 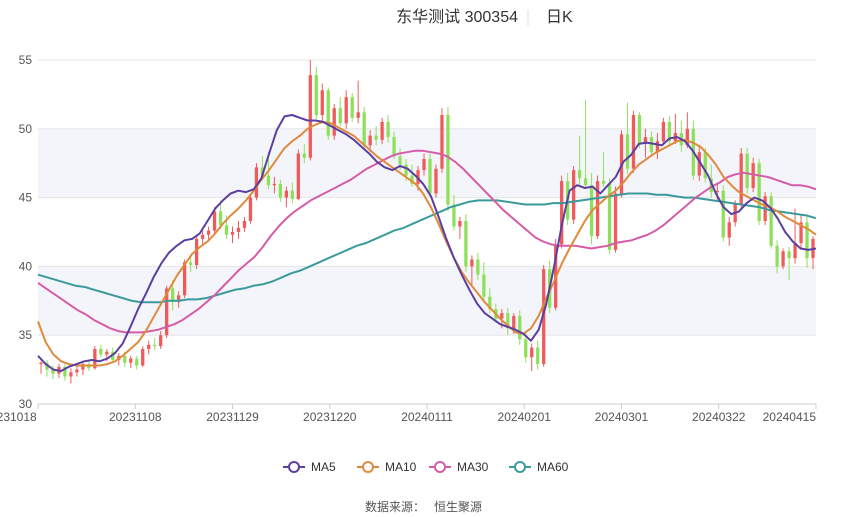 I want to click on data-source: 数据来源： 恒生聚源, so click(x=423, y=506).